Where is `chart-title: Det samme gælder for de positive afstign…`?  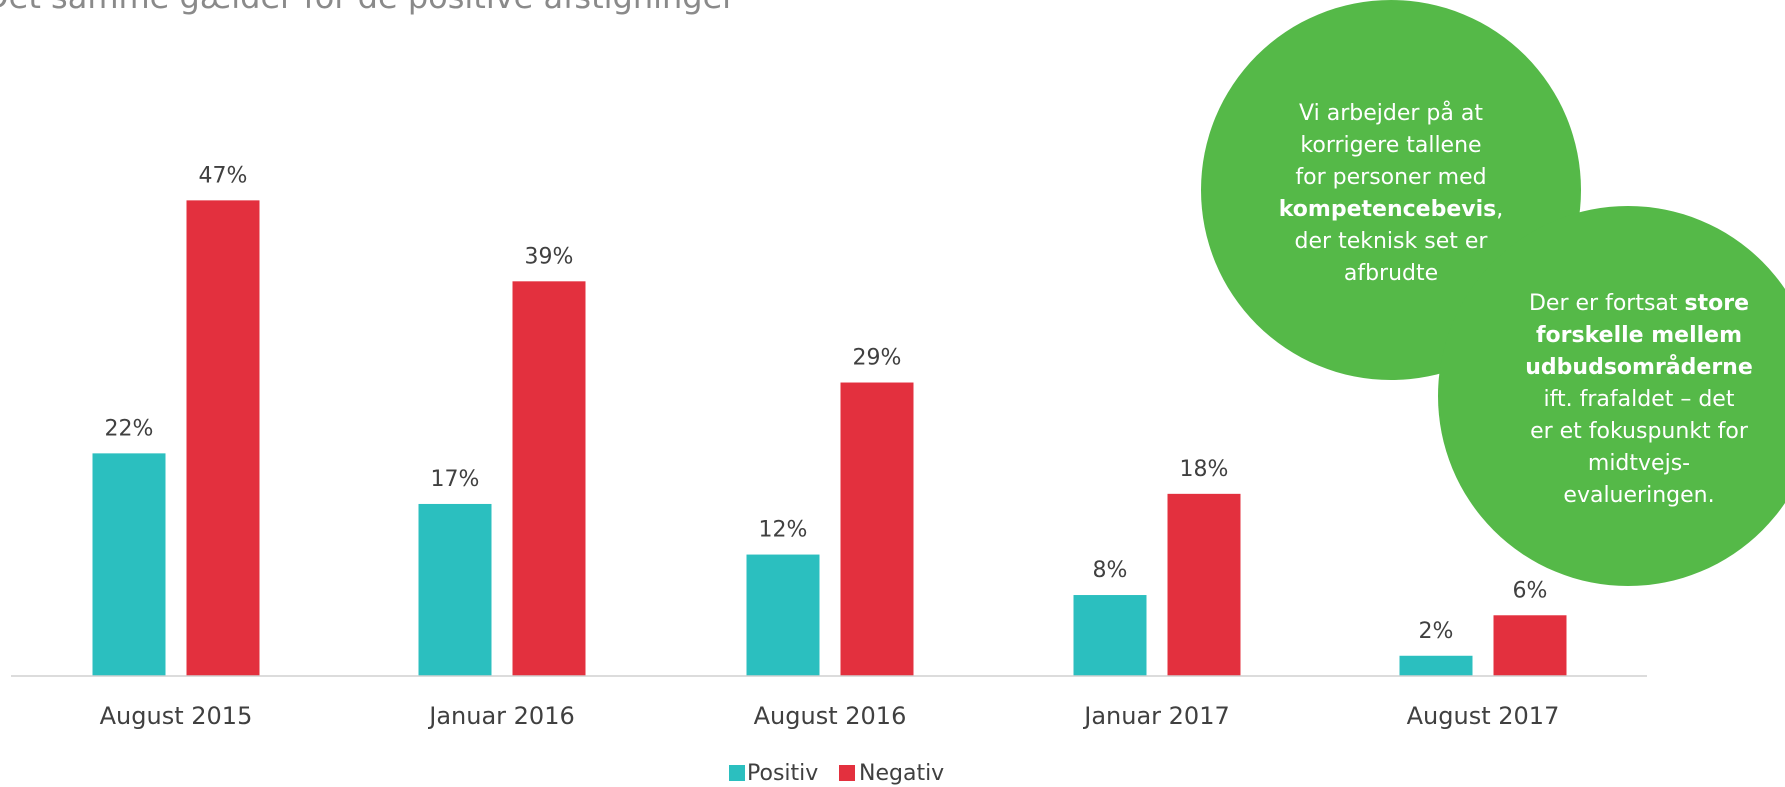 chart-title: Det samme gælder for de positive afstign… is located at coordinates (368, 8).